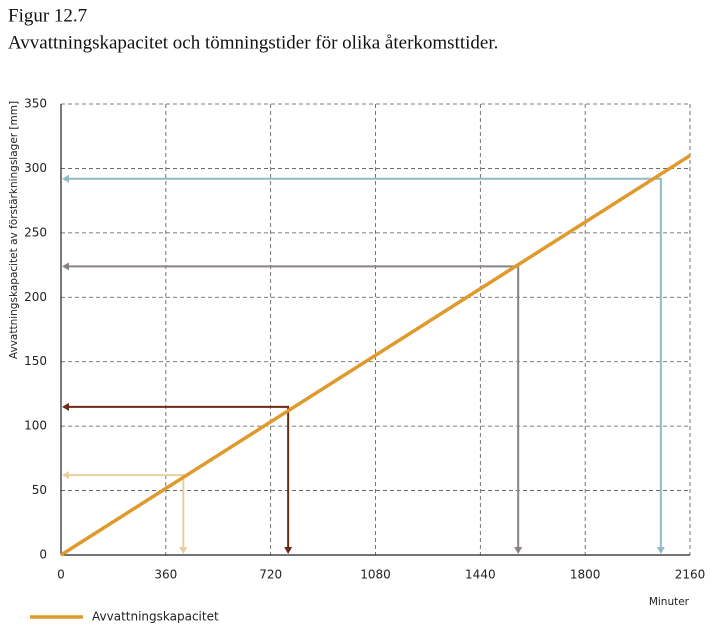  I want to click on x-tick-label: 1440, so click(480, 575).